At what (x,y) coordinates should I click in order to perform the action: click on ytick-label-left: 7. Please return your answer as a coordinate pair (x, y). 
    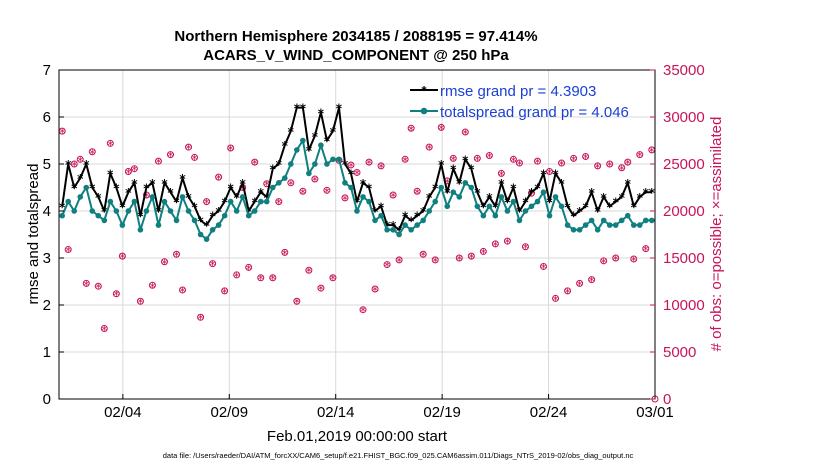
    Looking at the image, I should click on (47, 70).